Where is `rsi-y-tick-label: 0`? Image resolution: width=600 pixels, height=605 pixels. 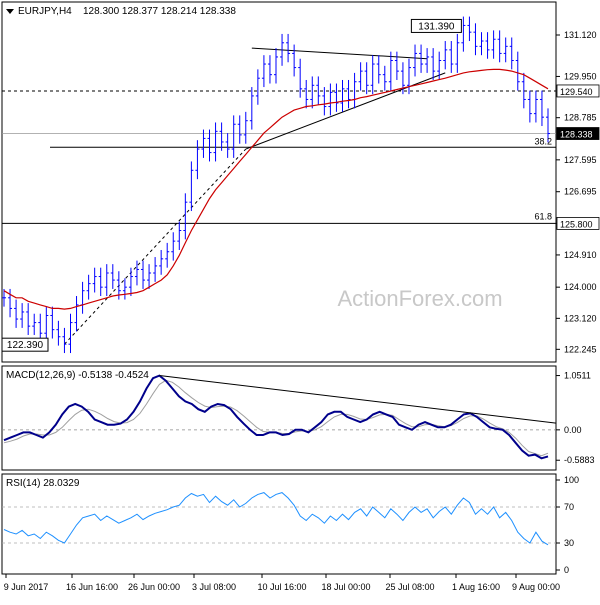
rsi-y-tick-label: 0 is located at coordinates (566, 570).